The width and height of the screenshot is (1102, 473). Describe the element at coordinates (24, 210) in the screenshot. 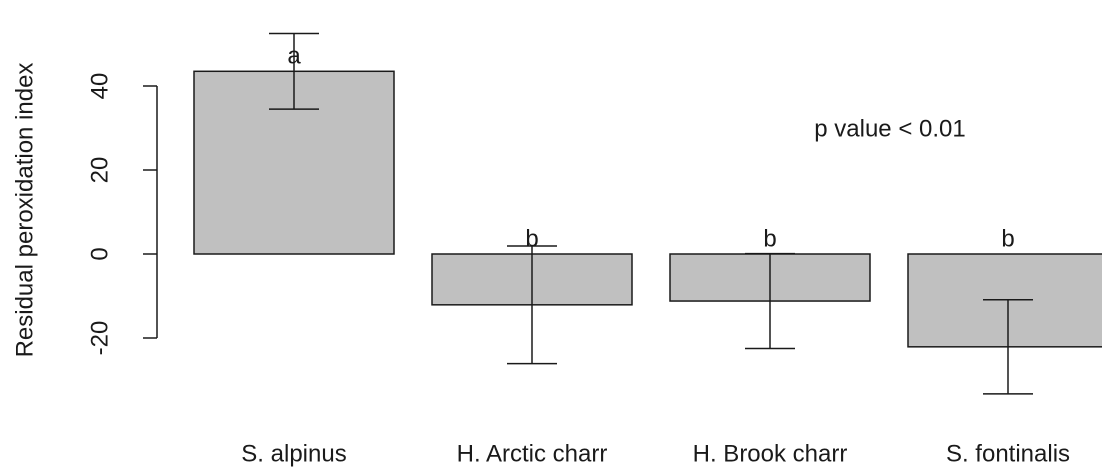

I see `y-axis-label: Residual peroxidation index` at that location.